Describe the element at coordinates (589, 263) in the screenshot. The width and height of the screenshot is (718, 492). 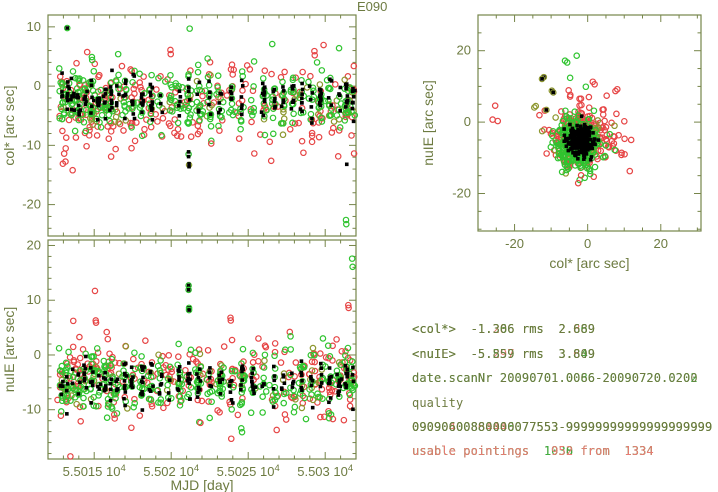
I see `x-axis-label: col* [arc sec]` at that location.